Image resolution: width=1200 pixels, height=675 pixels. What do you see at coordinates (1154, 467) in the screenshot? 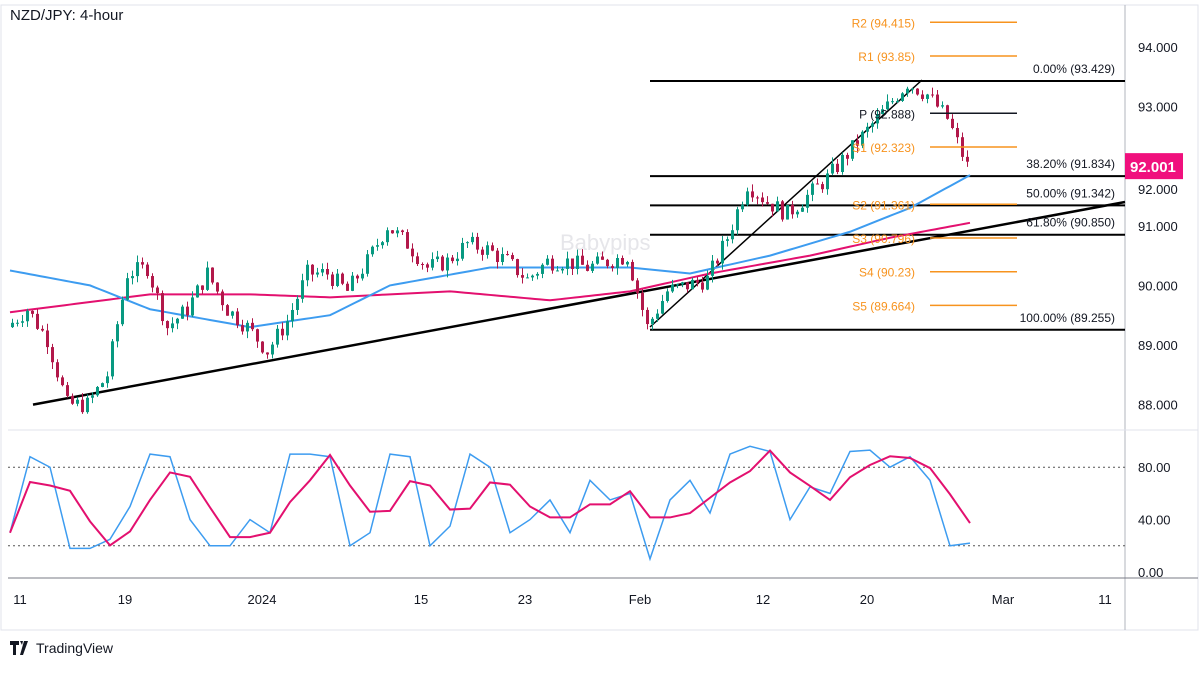
I see `stochastic-tick-label: 80.00` at bounding box center [1154, 467].